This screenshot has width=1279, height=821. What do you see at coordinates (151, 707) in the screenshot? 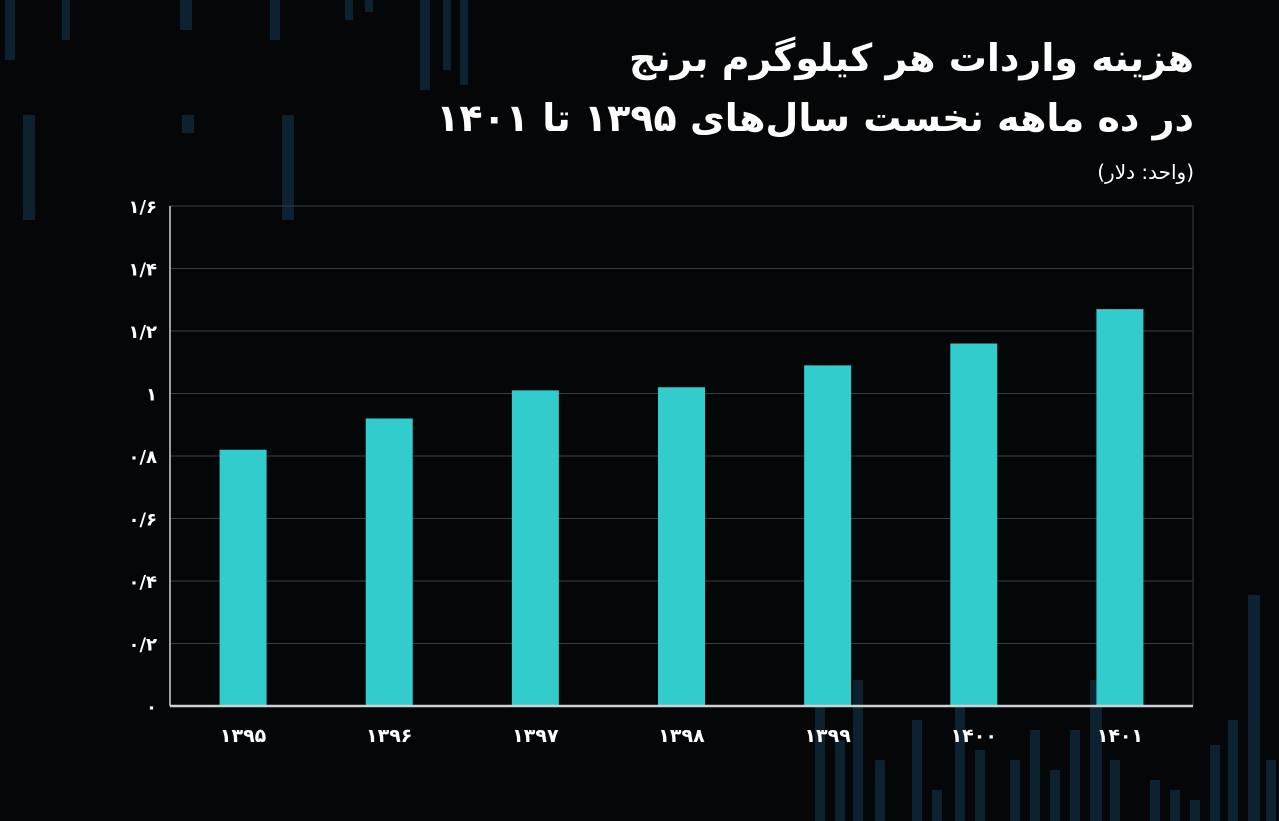
I see `y-tick-label: ۰` at bounding box center [151, 707].